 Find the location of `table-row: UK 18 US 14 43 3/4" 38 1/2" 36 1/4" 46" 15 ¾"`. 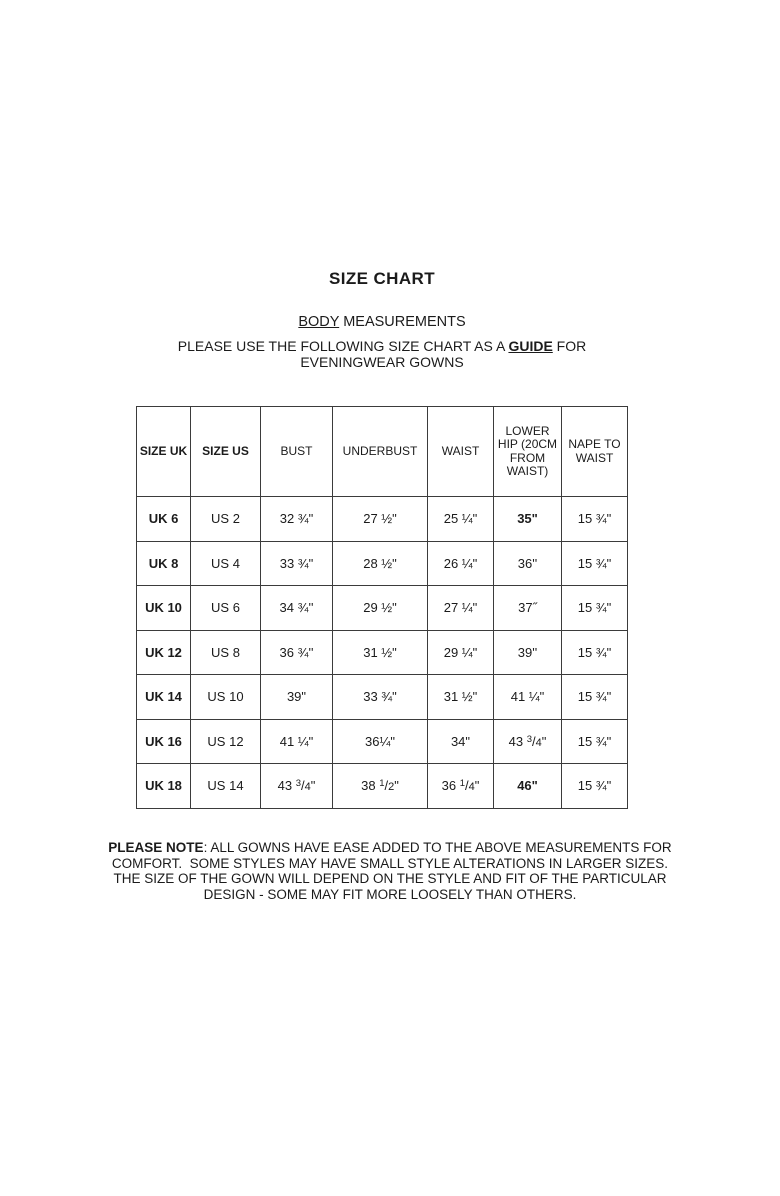

table-row: UK 18 US 14 43 3/4" 38 1/2" 36 1/4" 46" 15 ¾" is located at coordinates (382, 786).